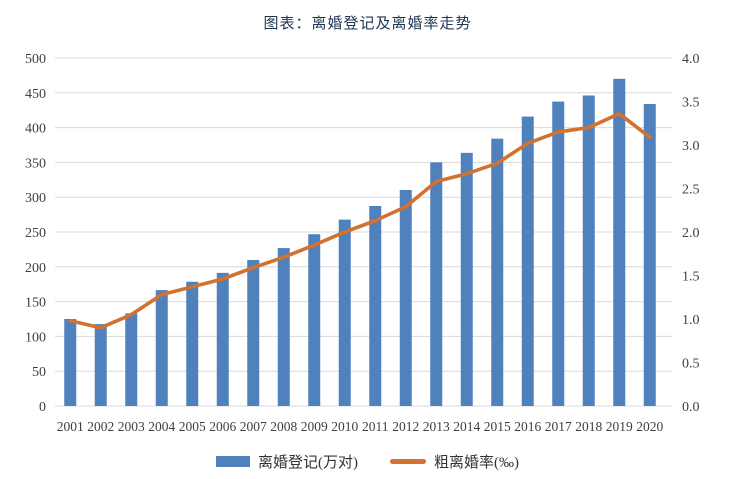 Image resolution: width=735 pixels, height=479 pixels. I want to click on y-axis-left-tick-label: 200, so click(35, 268).